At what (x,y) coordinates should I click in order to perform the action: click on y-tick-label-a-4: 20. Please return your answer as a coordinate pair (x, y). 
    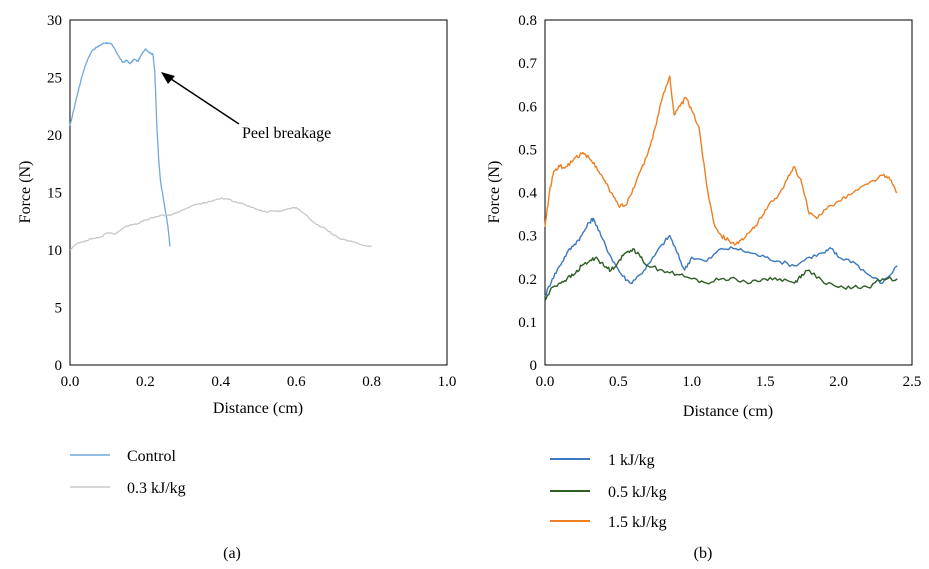
    Looking at the image, I should click on (54, 136).